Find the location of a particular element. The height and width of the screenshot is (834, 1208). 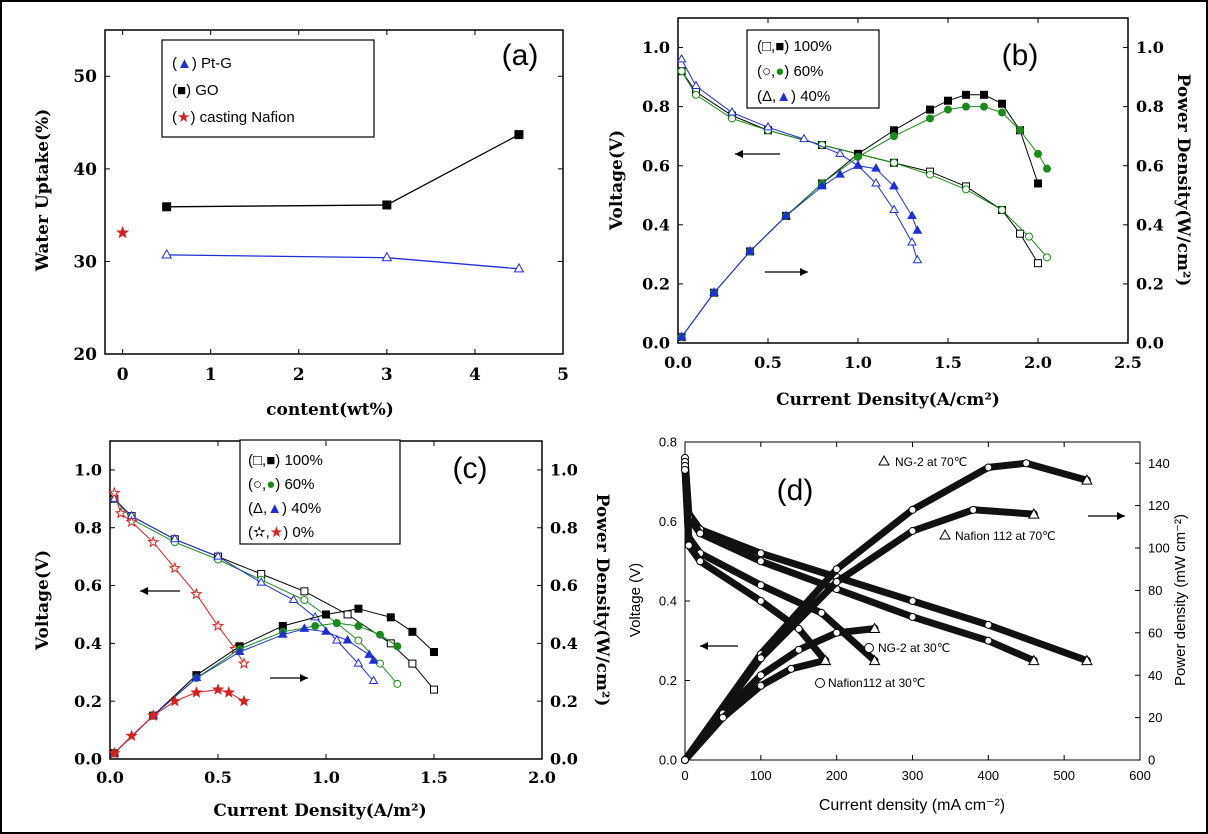

x-tick-label: 2.0 is located at coordinates (1038, 362).